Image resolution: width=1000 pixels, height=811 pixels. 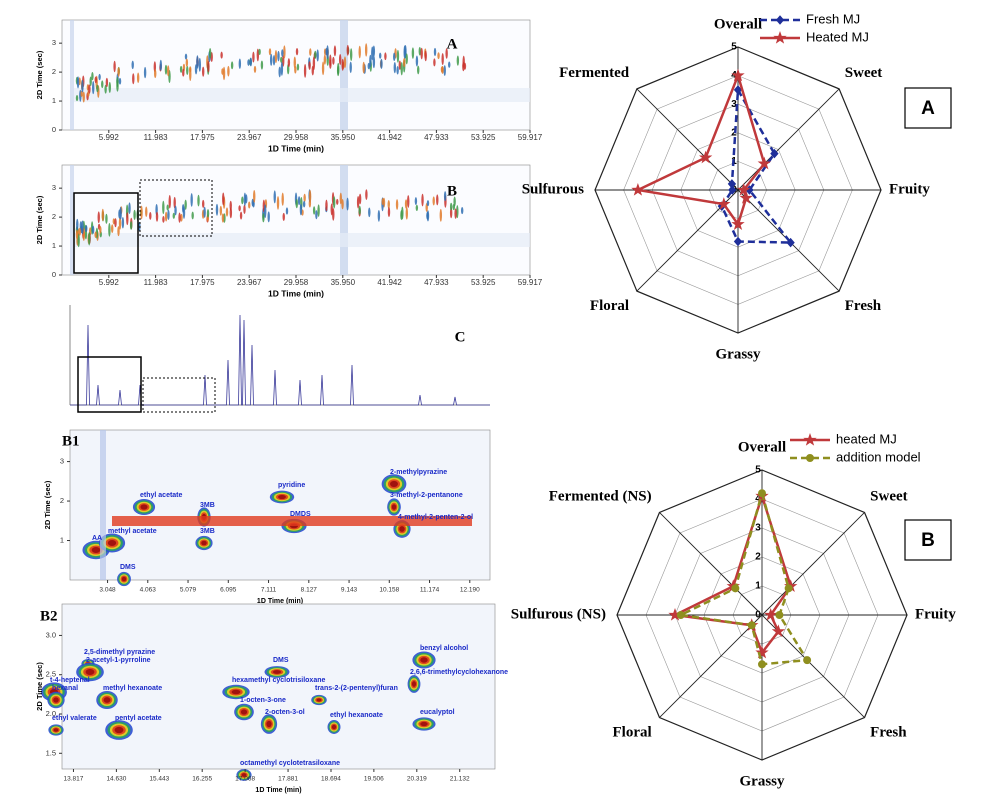 I want to click on compound-label: benzyl alcohol, so click(x=444, y=648).